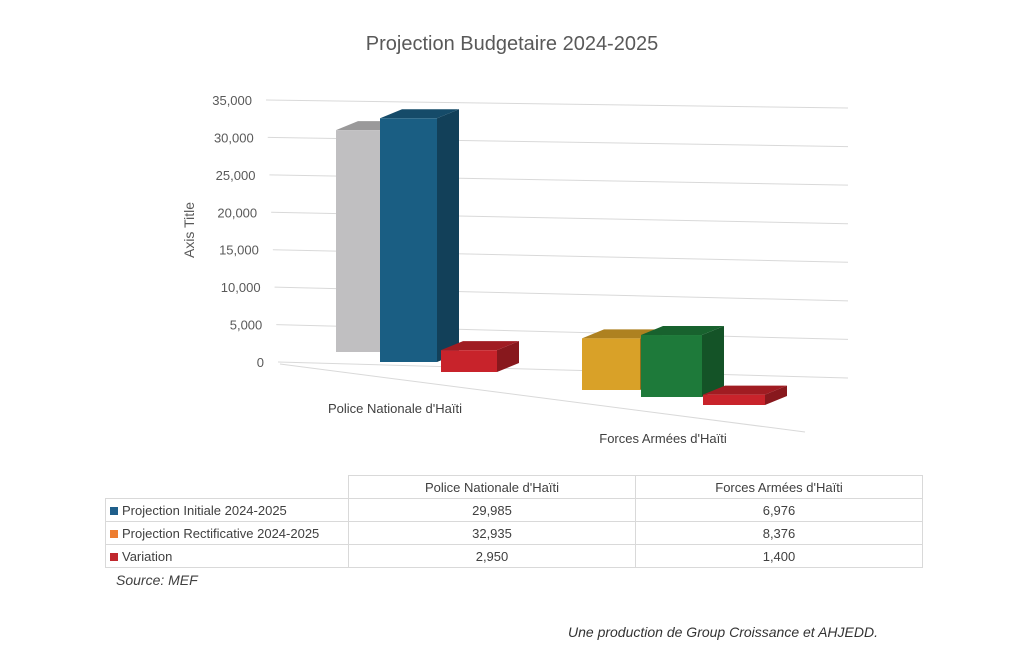 This screenshot has height=655, width=1024. I want to click on table-cell: 32,935, so click(492, 533).